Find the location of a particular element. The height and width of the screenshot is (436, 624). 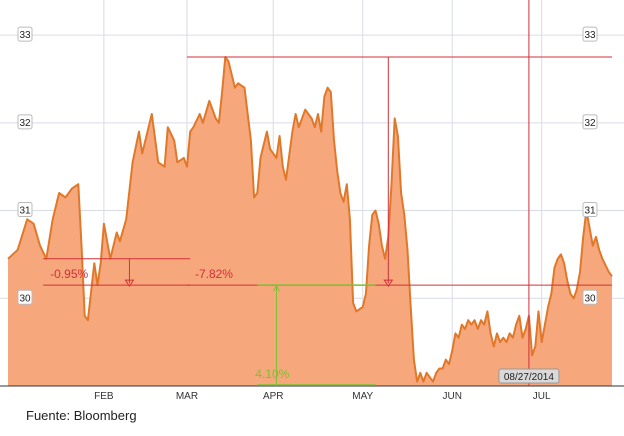

annotation-label: -7.82% is located at coordinates (214, 274).